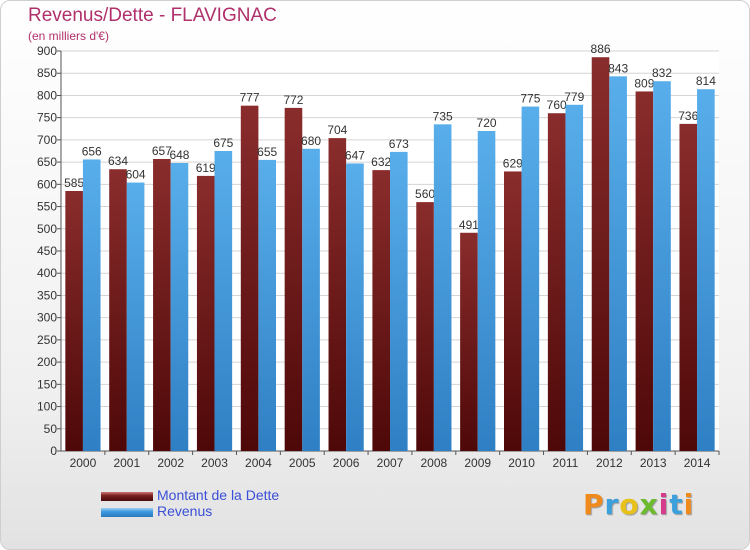  I want to click on y-tick-label: 350, so click(47, 295).